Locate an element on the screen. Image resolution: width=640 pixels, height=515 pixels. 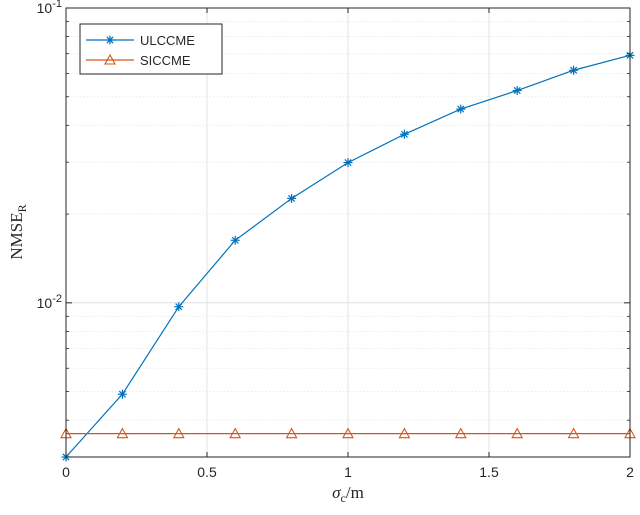
x-axis-label-sub: c is located at coordinates (343, 498).